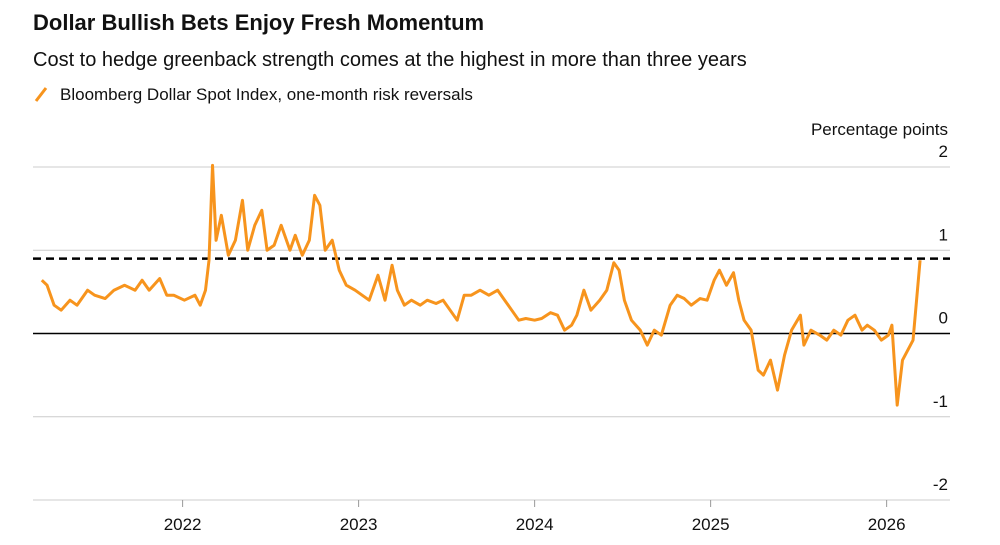 This screenshot has width=1000, height=545. What do you see at coordinates (943, 234) in the screenshot?
I see `y-tick-label: 1` at bounding box center [943, 234].